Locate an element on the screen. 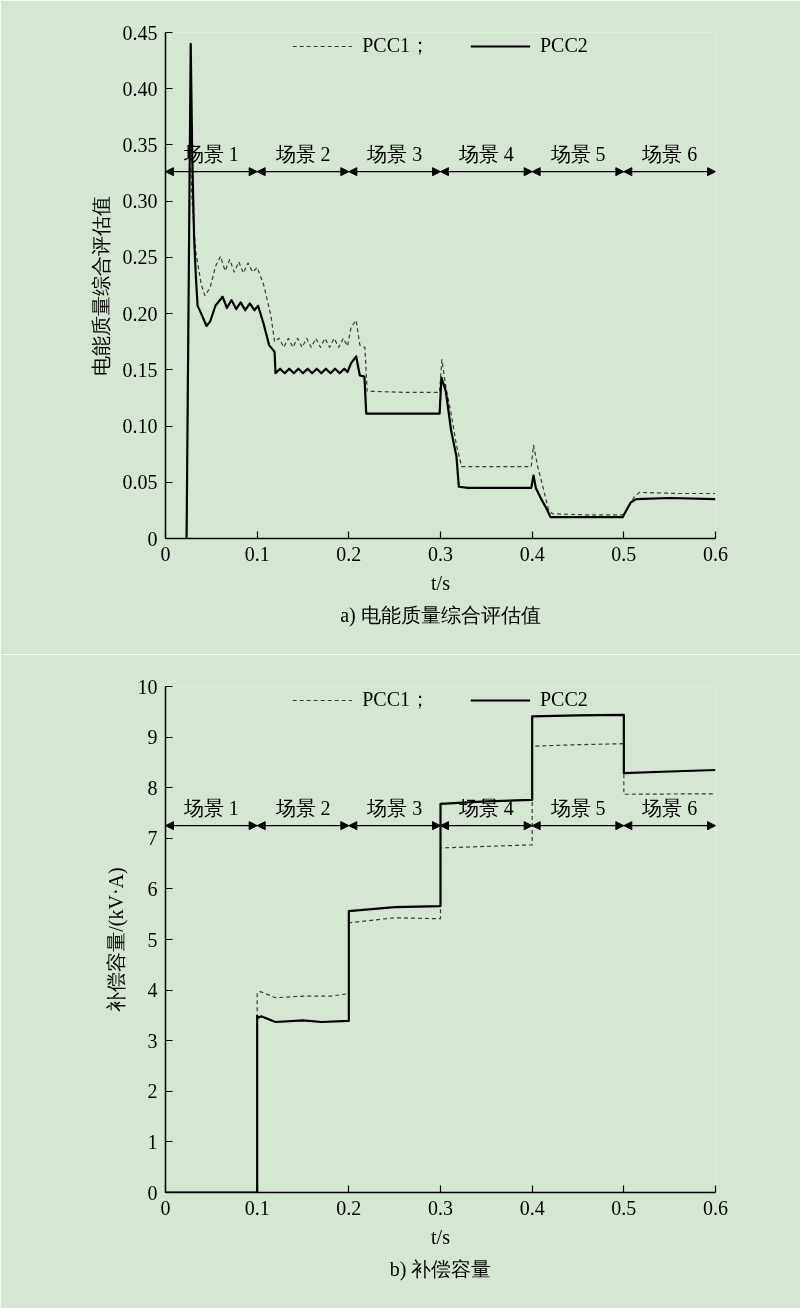  y-tick-label: 0.05 is located at coordinates (140, 482).